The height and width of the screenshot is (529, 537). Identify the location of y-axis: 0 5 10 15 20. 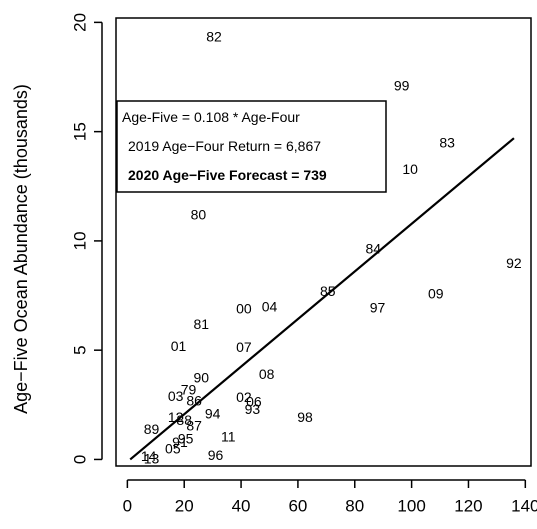
(87, 238).